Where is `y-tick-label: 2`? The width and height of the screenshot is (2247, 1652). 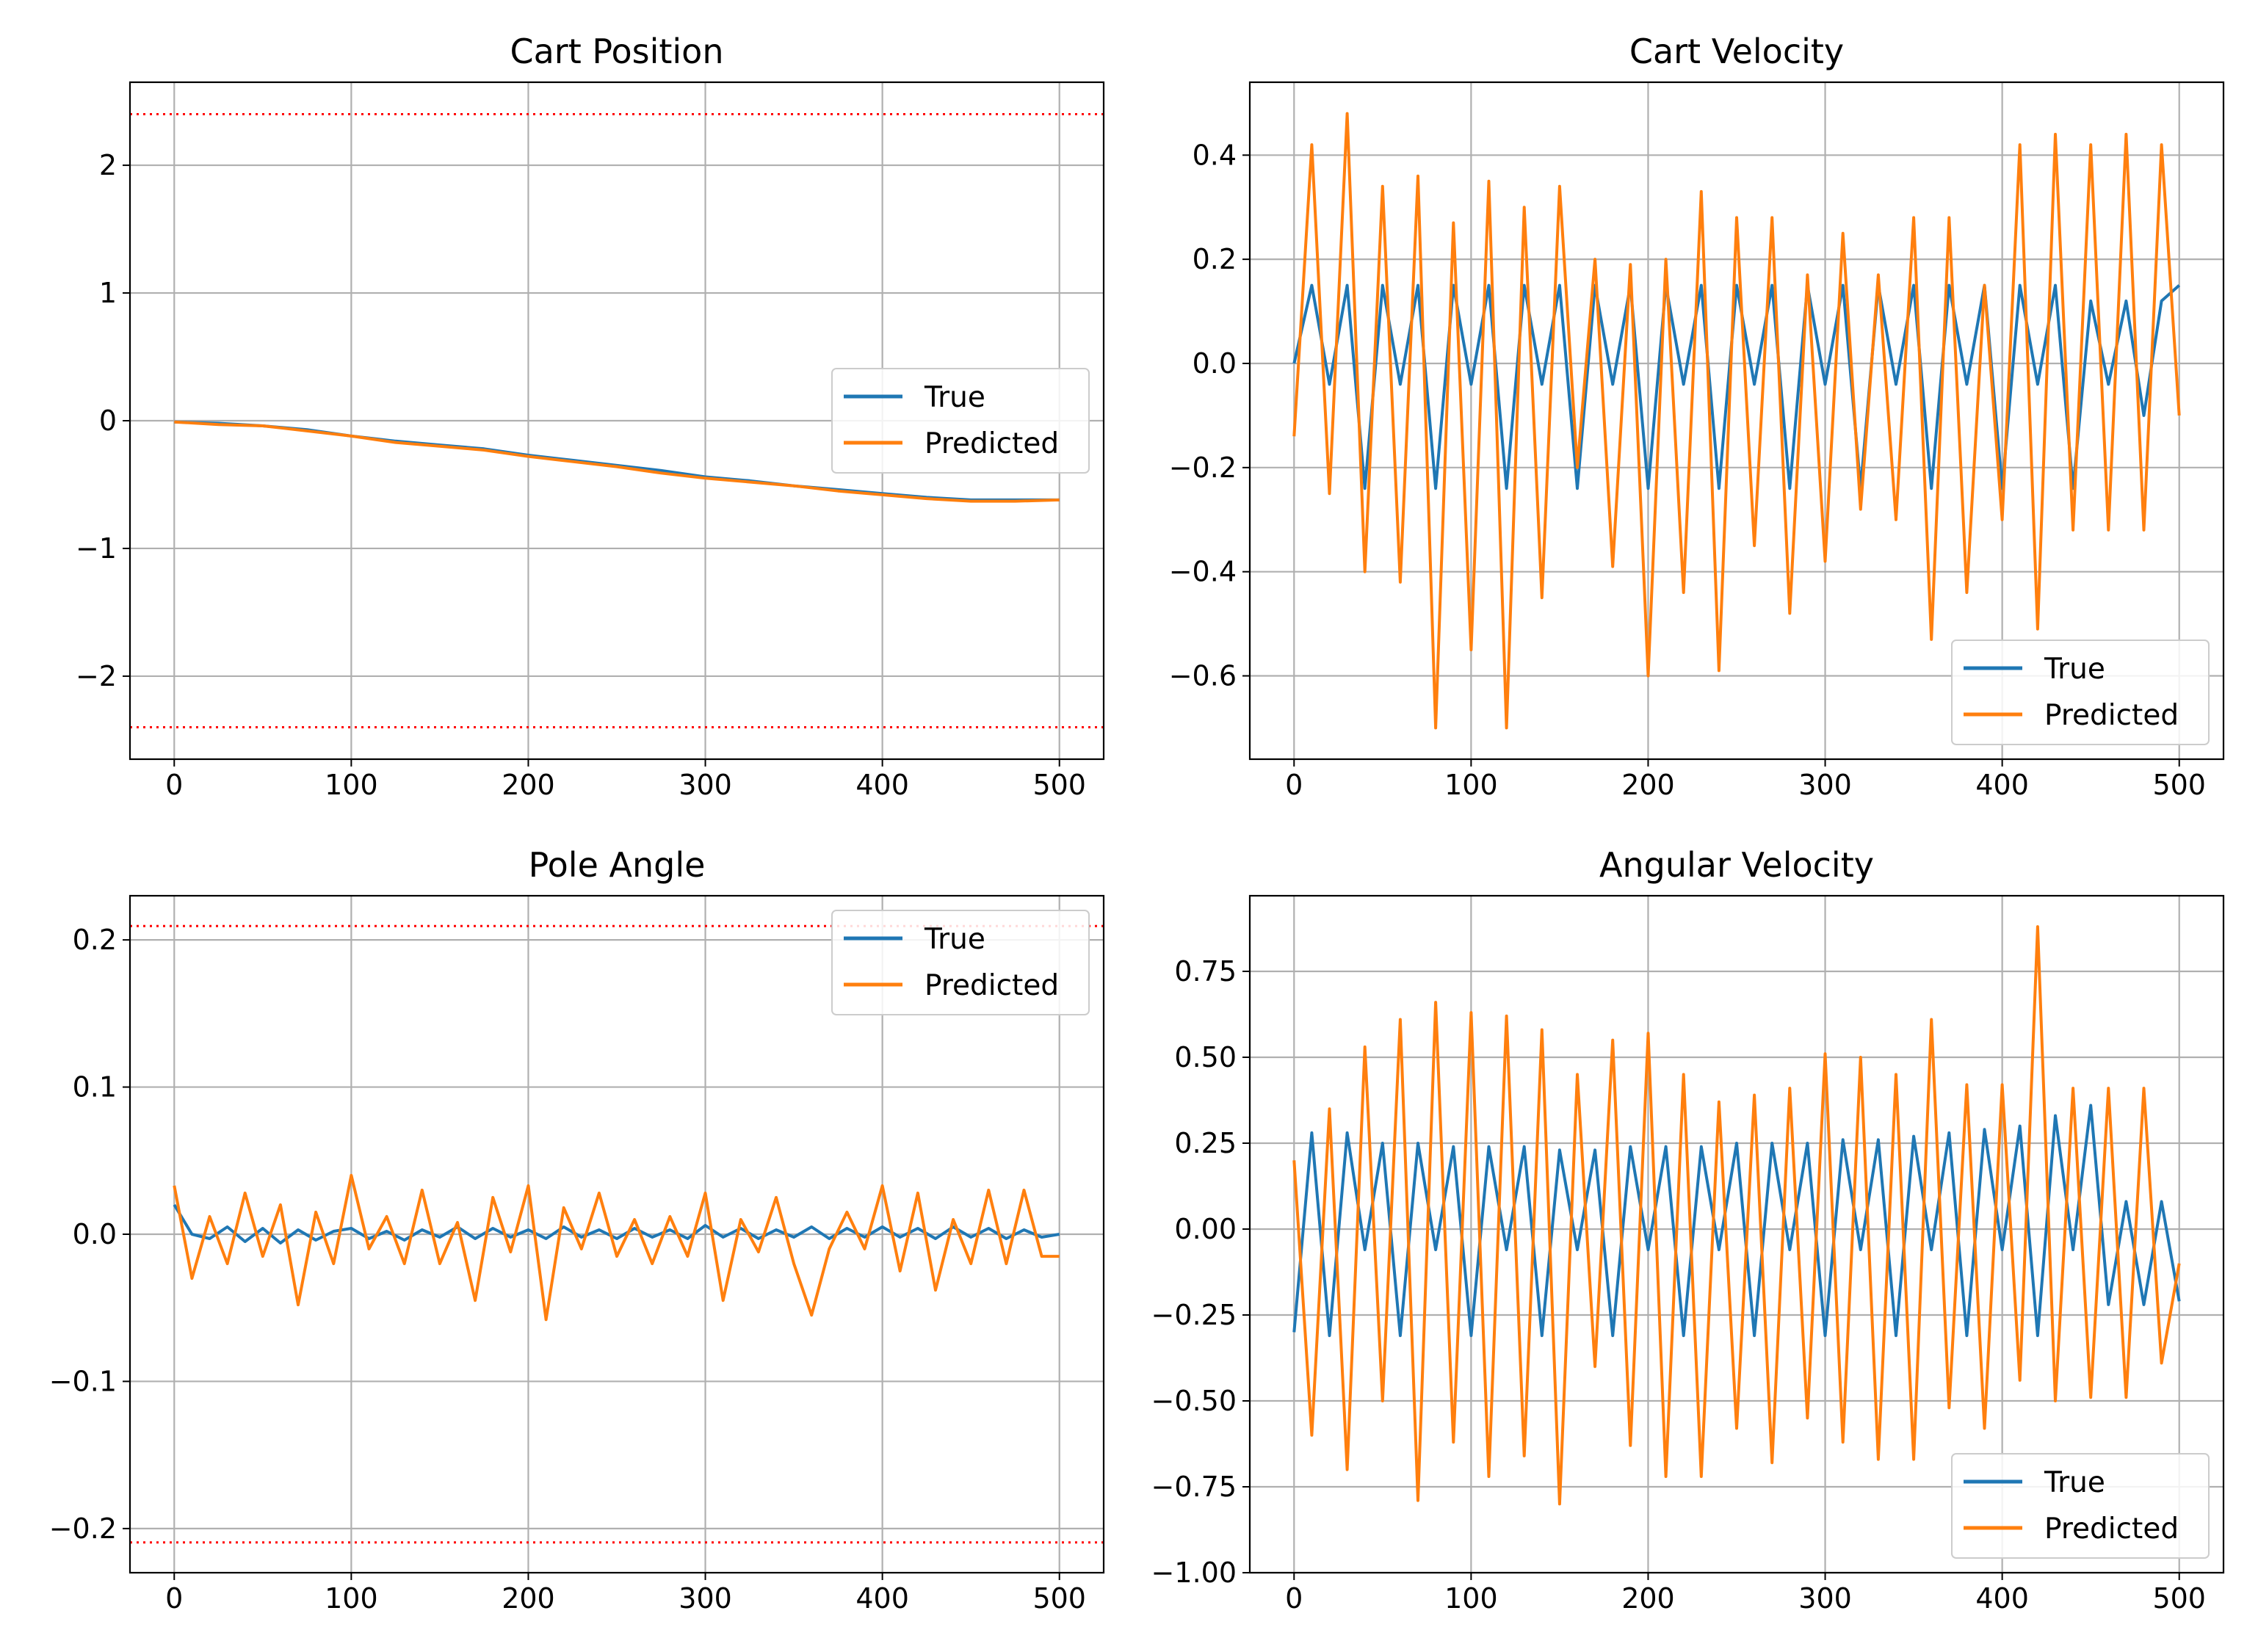 y-tick-label: 2 is located at coordinates (108, 165).